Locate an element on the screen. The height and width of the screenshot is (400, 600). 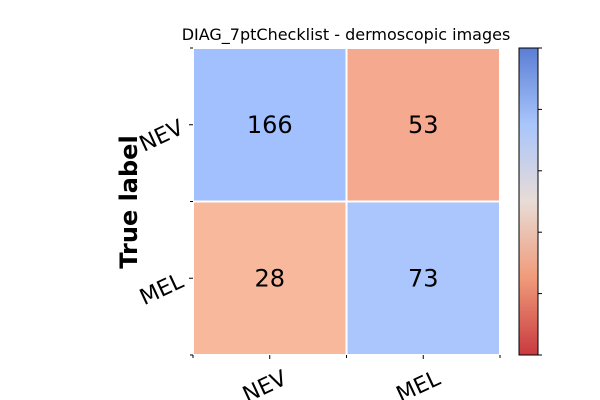
cell-value-labels: 166 53 28 73 is located at coordinates (343, 202).